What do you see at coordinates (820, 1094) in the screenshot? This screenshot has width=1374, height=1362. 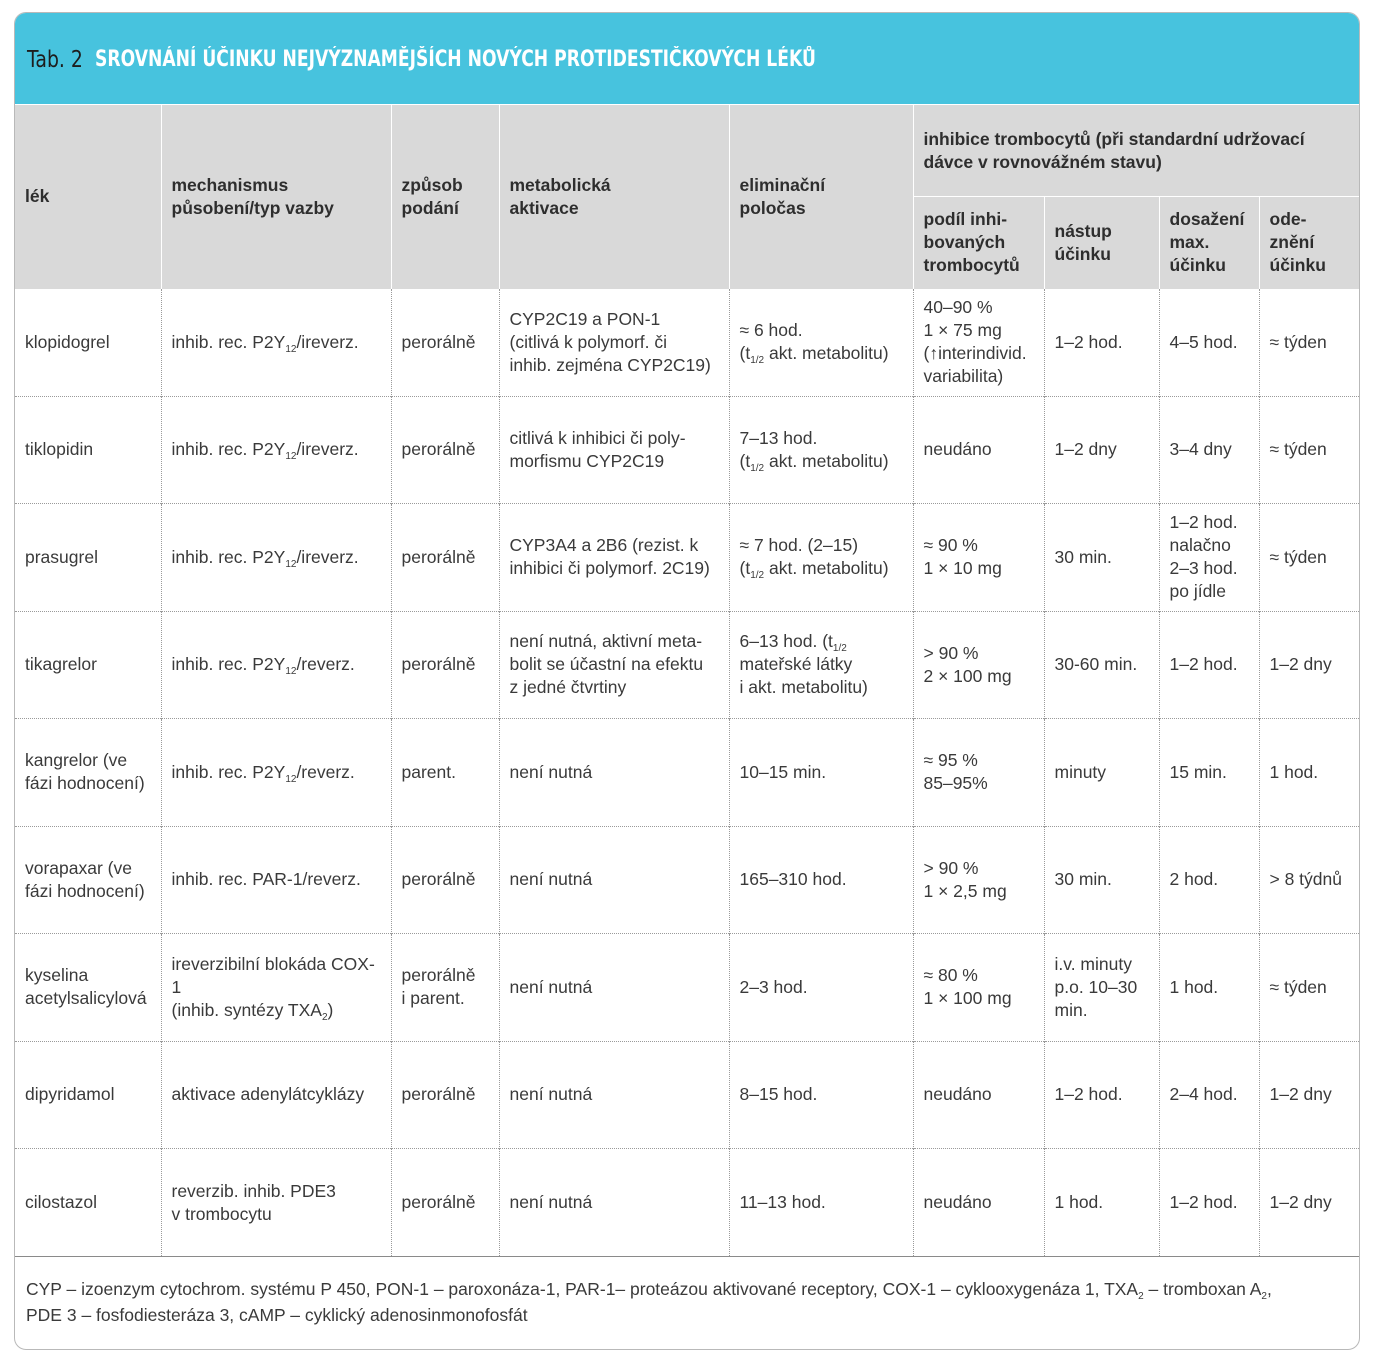 I see `cell-eliminacni: 8–15 hod.` at bounding box center [820, 1094].